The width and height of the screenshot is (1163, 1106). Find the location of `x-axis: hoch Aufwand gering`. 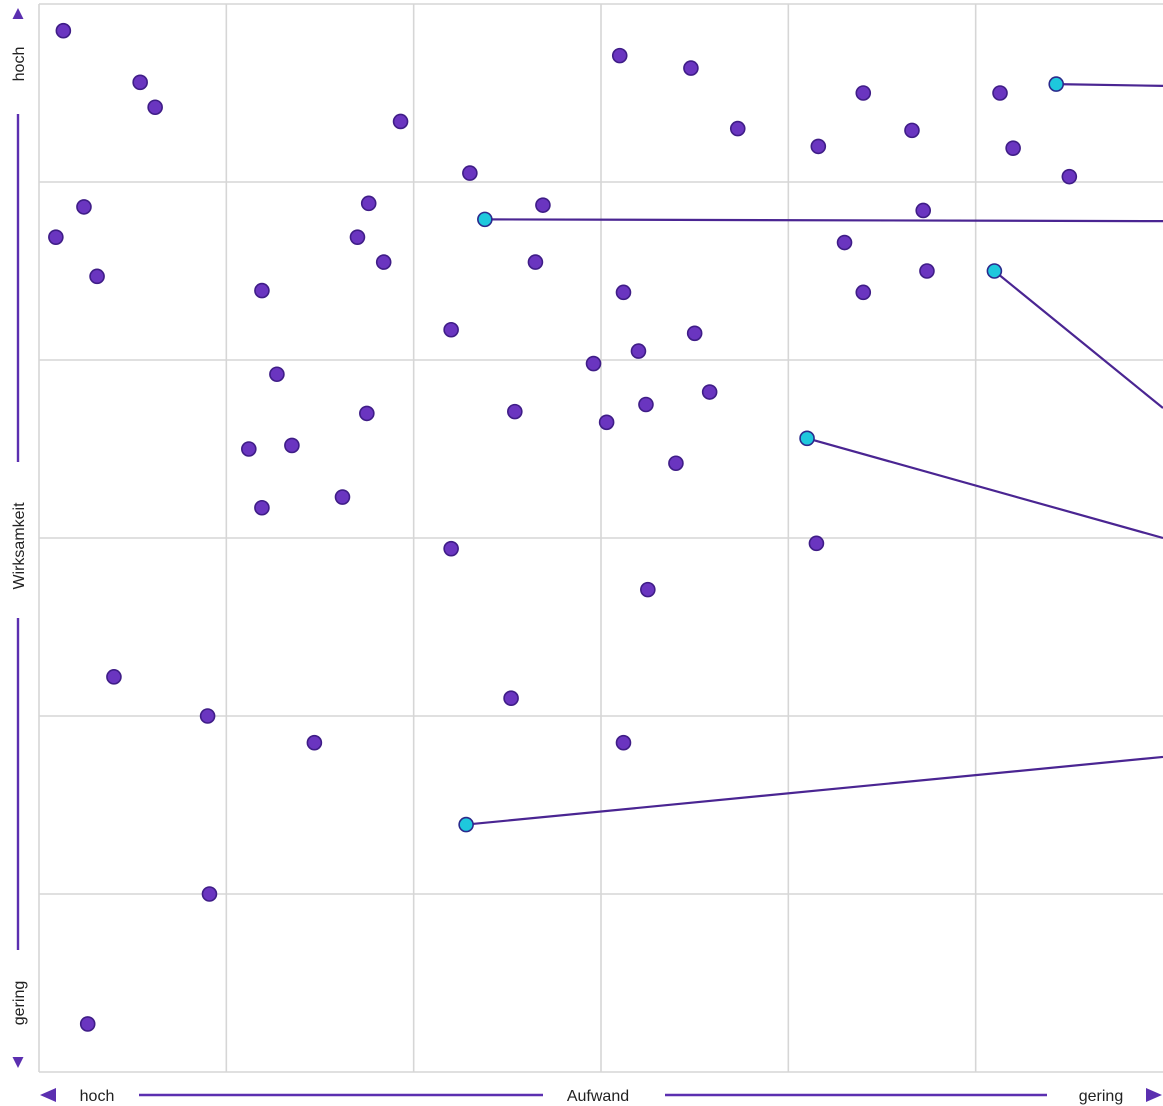

x-axis: hoch Aufwand gering is located at coordinates (601, 1096).